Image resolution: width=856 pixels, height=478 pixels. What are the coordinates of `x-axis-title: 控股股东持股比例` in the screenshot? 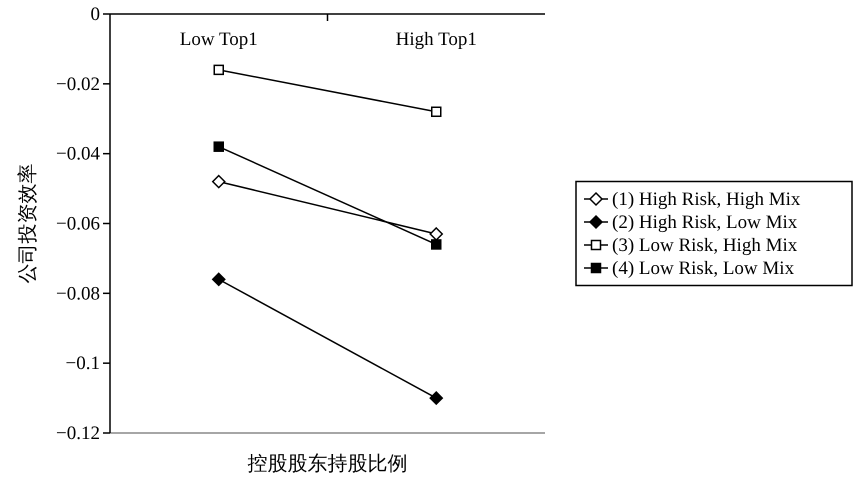 It's located at (328, 464).